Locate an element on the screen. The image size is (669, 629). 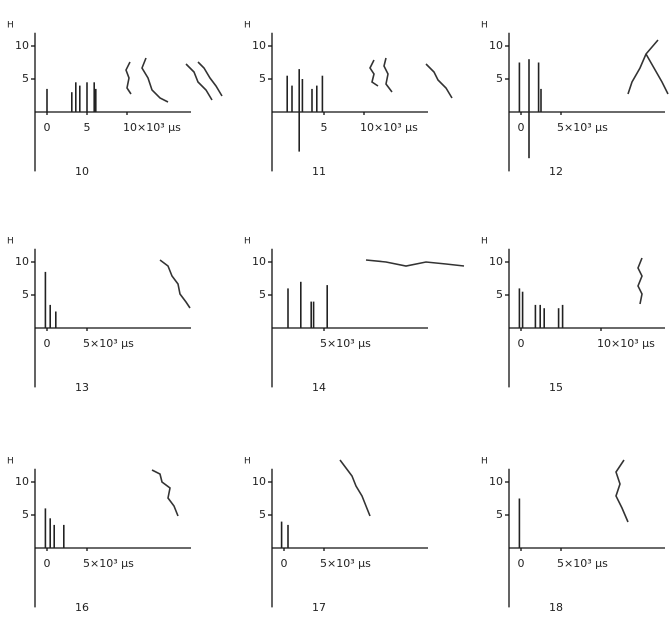
panel: H 5 10 5 10×10³ μs 11 is located at coordinates (336, 99).